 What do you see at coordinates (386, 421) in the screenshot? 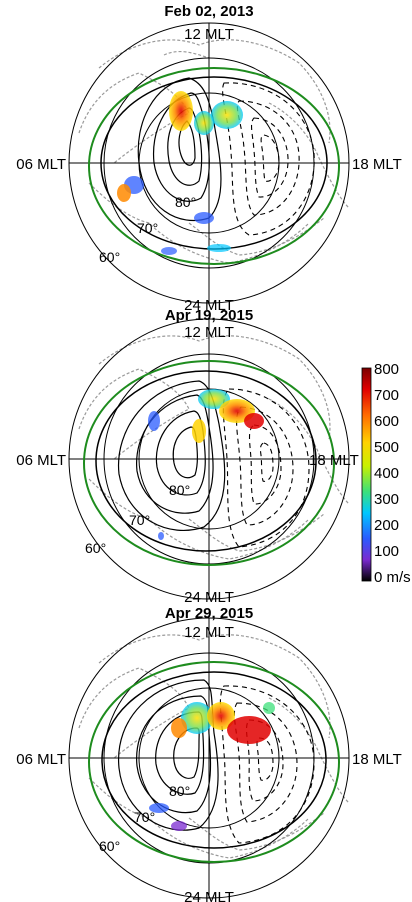
I see `colorbar-label-600: 600` at bounding box center [386, 421].